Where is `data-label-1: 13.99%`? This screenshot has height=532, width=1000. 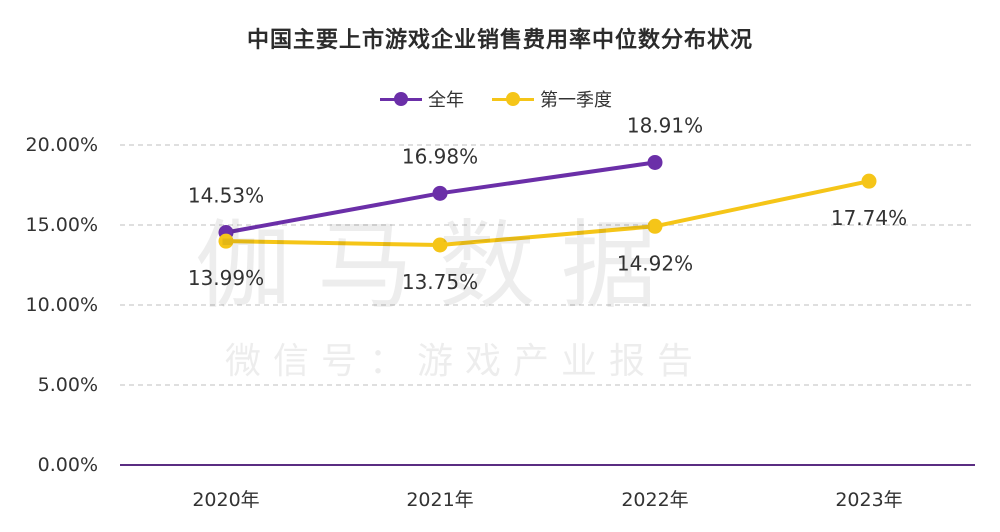
data-label-1: 13.99% is located at coordinates (226, 278).